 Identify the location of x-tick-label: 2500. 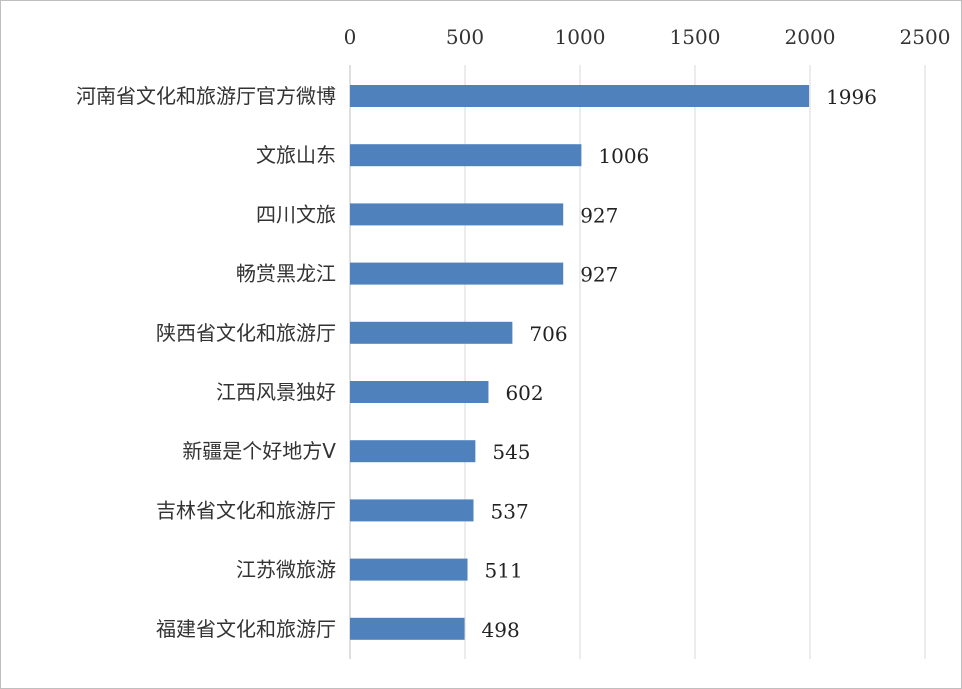
(925, 37).